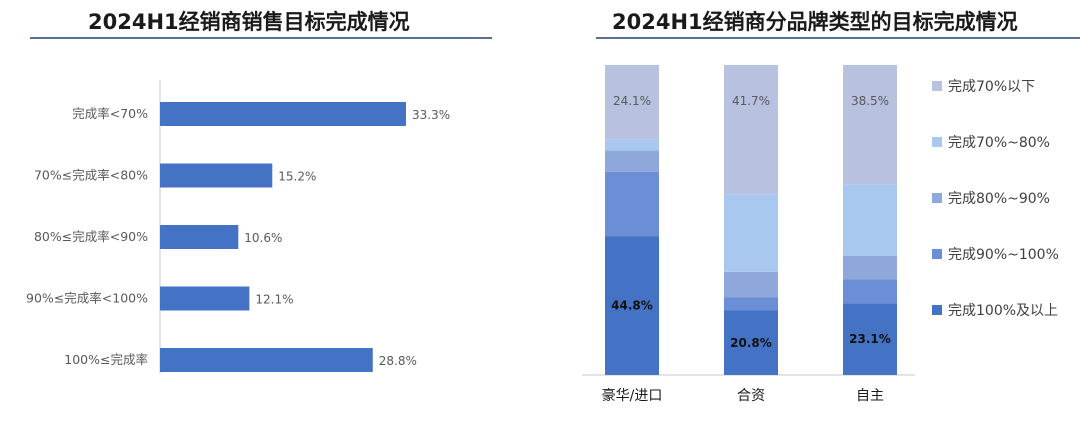 This screenshot has width=1080, height=423. Describe the element at coordinates (106, 359) in the screenshot. I see `left-category-label-4: 100%≤完成率` at that location.